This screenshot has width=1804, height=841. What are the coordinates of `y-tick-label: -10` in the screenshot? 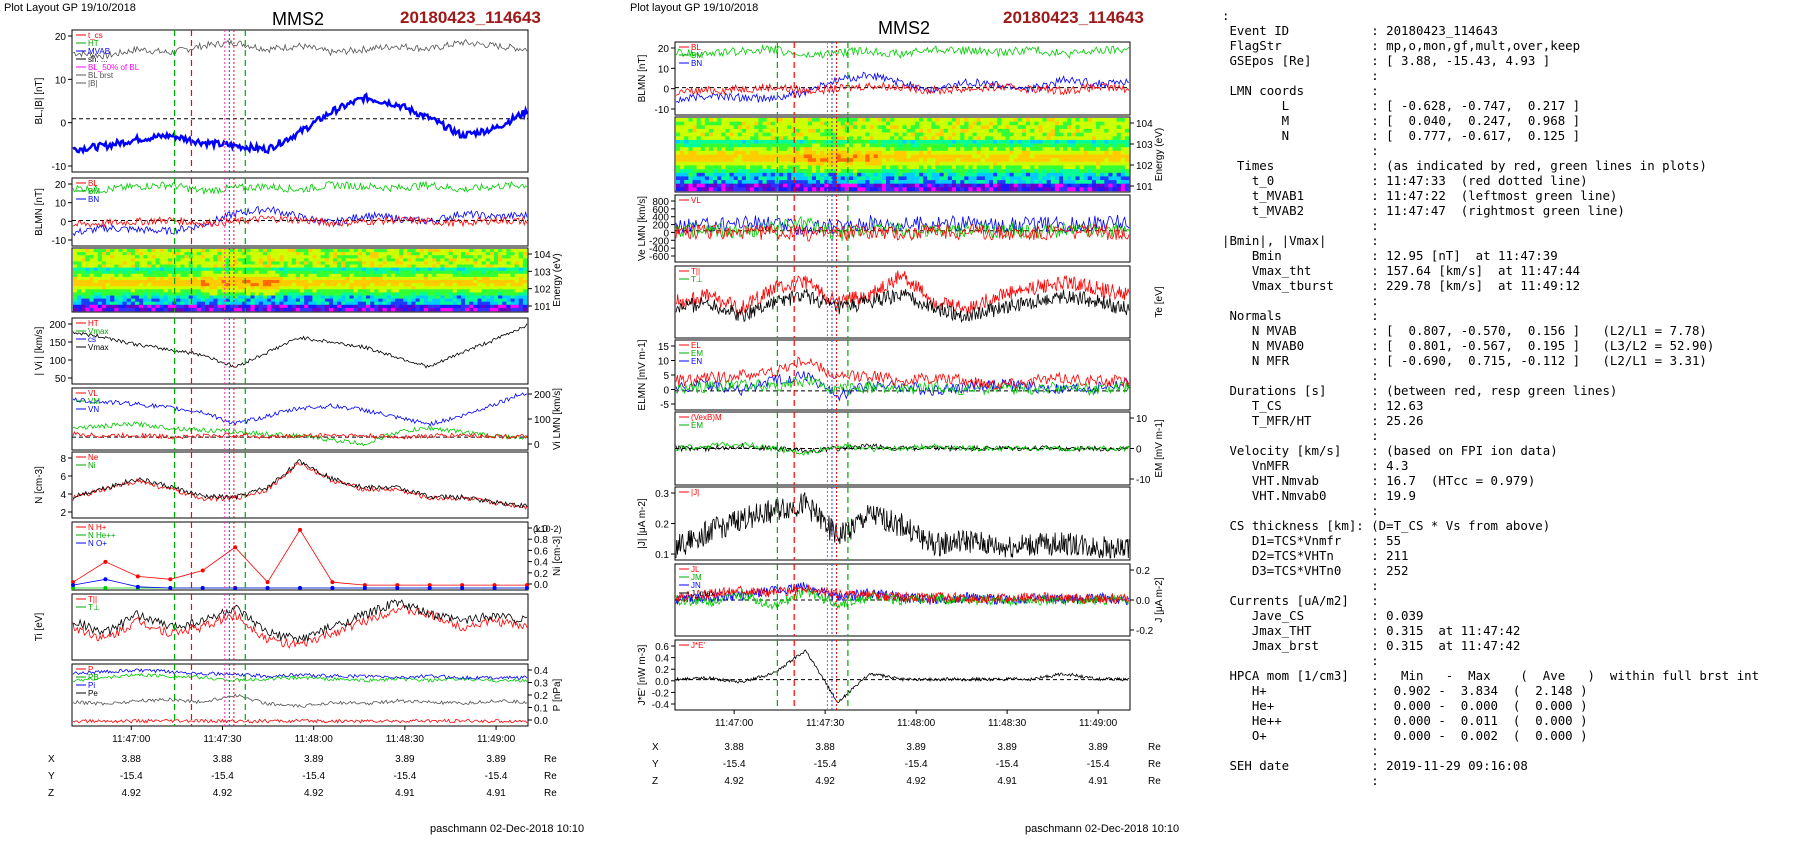 It's located at (59, 241).